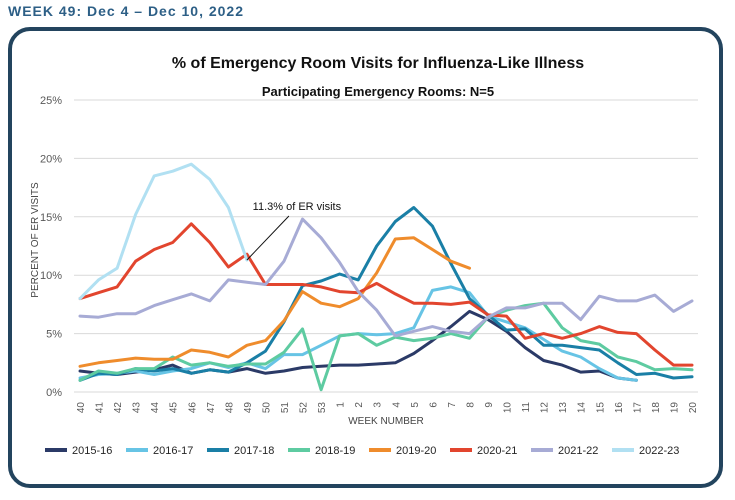 The height and width of the screenshot is (500, 735). What do you see at coordinates (51, 159) in the screenshot?
I see `y-tick-label: 20%` at bounding box center [51, 159].